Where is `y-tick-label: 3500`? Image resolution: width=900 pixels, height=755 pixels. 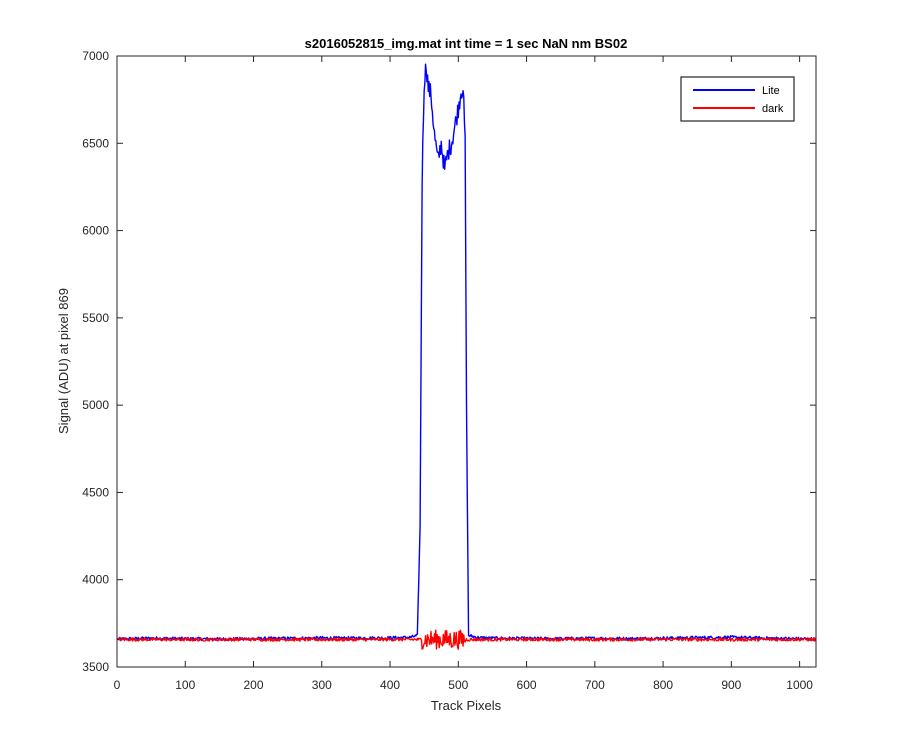 y-tick-label: 3500 is located at coordinates (95, 667).